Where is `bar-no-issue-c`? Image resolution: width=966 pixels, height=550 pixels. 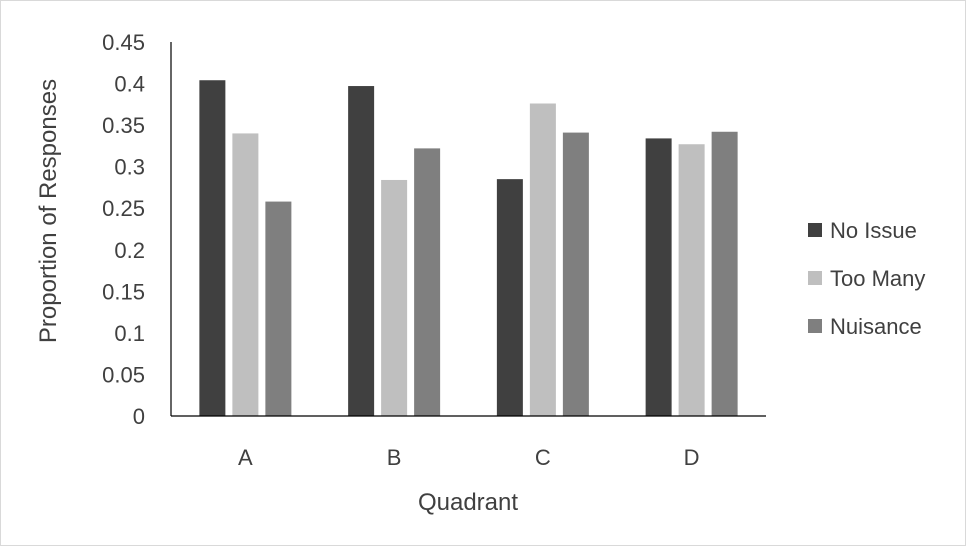 bar-no-issue-c is located at coordinates (509, 297).